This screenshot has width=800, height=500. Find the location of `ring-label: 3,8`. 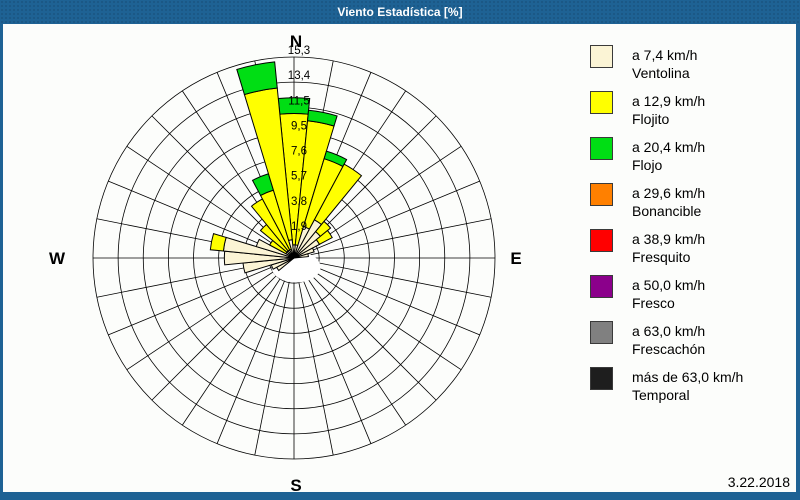

ring-label: 3,8 is located at coordinates (299, 202).